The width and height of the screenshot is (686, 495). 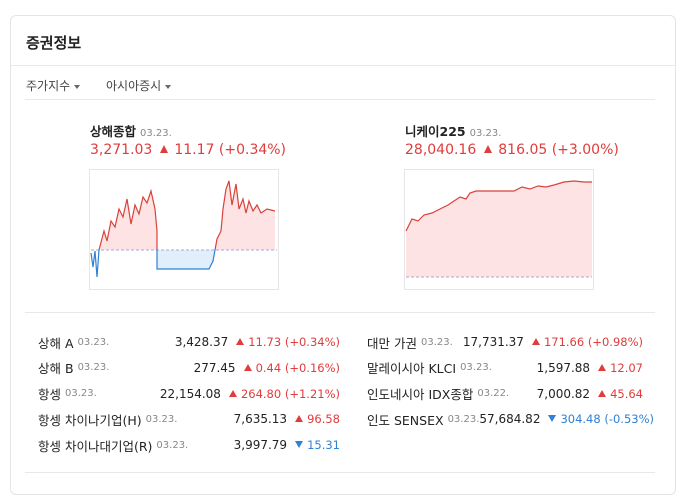 I want to click on price: 1,597.88, so click(x=563, y=367).